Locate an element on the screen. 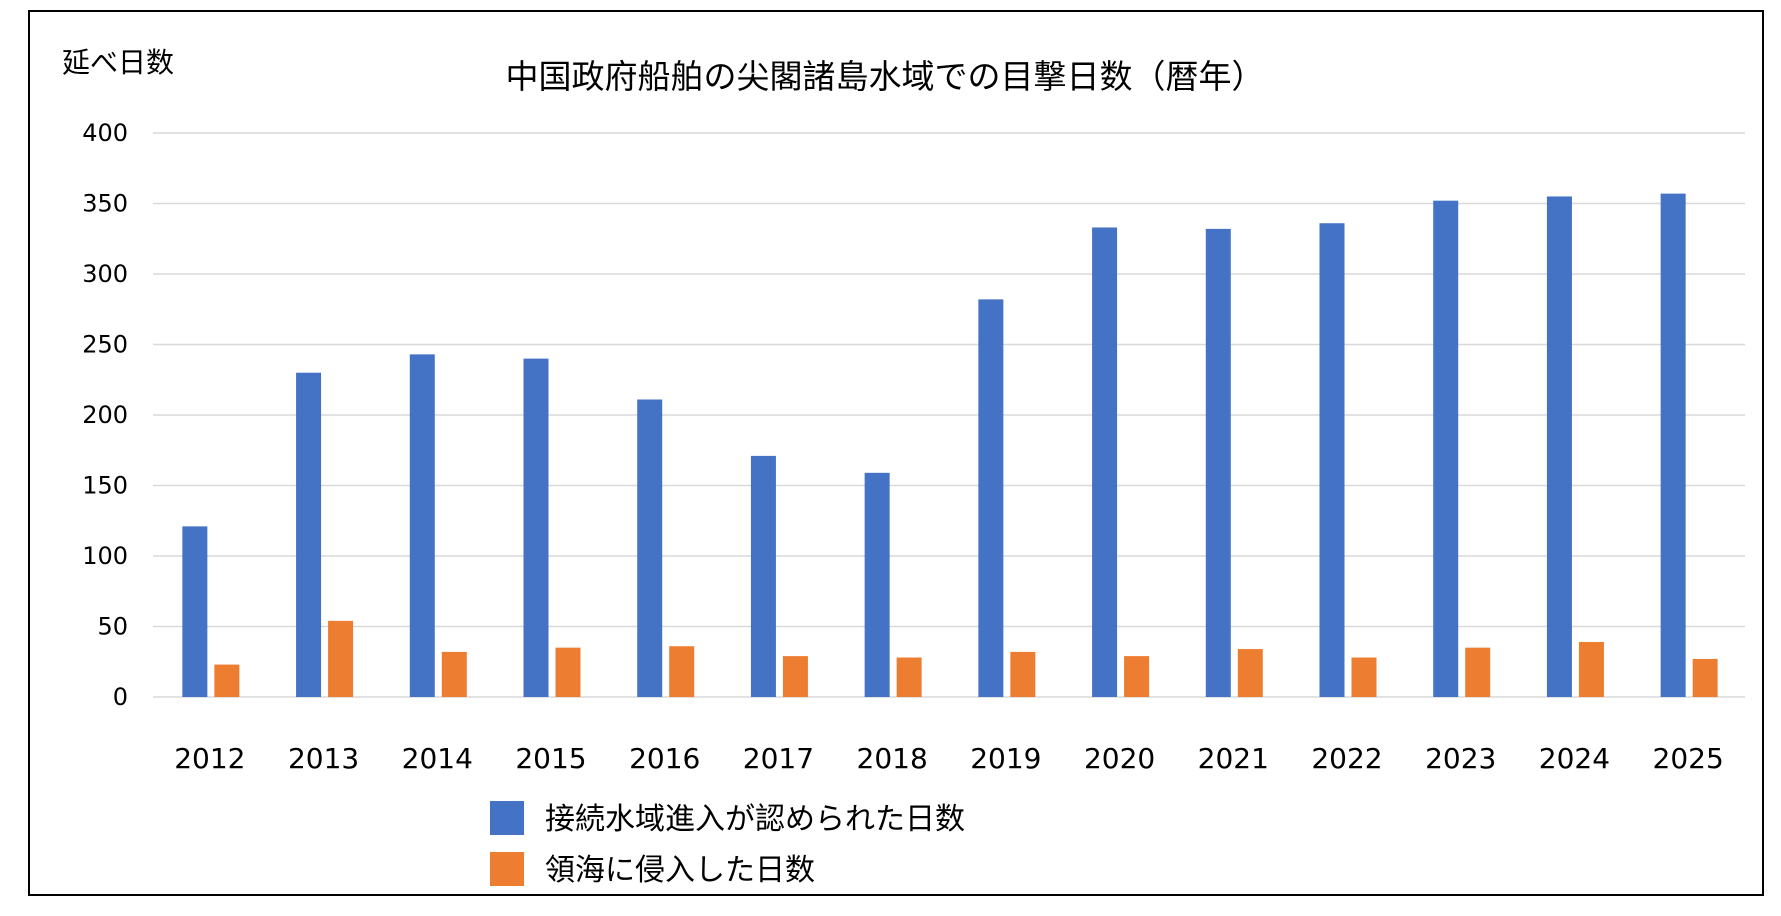 This screenshot has height=916, width=1781. bar-contiguous-zone-2020 is located at coordinates (1105, 462).